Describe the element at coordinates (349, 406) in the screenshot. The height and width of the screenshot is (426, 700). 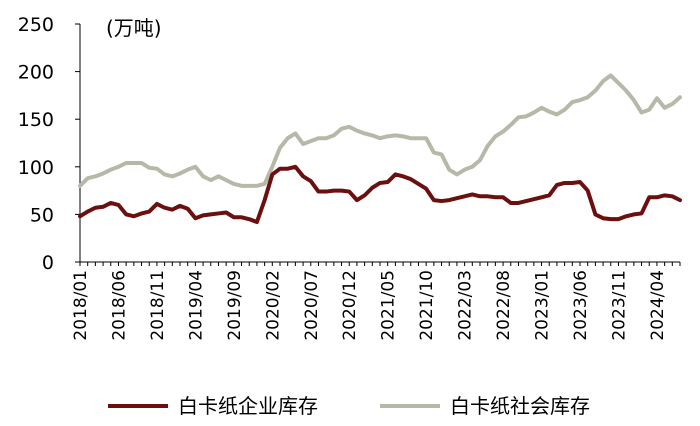
I see `legend: 白卡纸企业库存 白卡纸社会库存` at that location.